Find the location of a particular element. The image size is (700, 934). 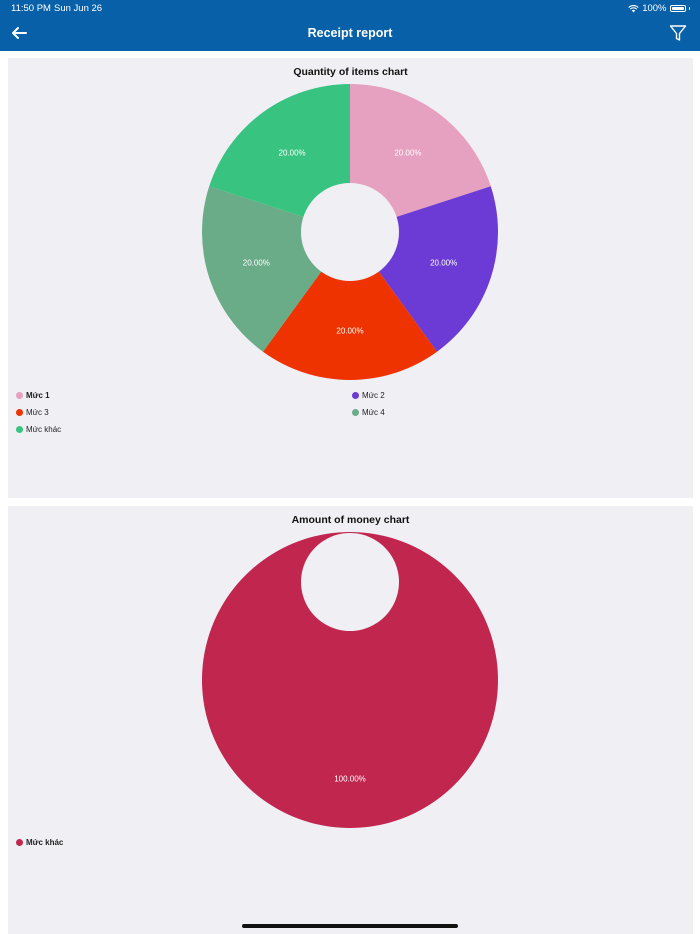

wifi-icon is located at coordinates (633, 8).